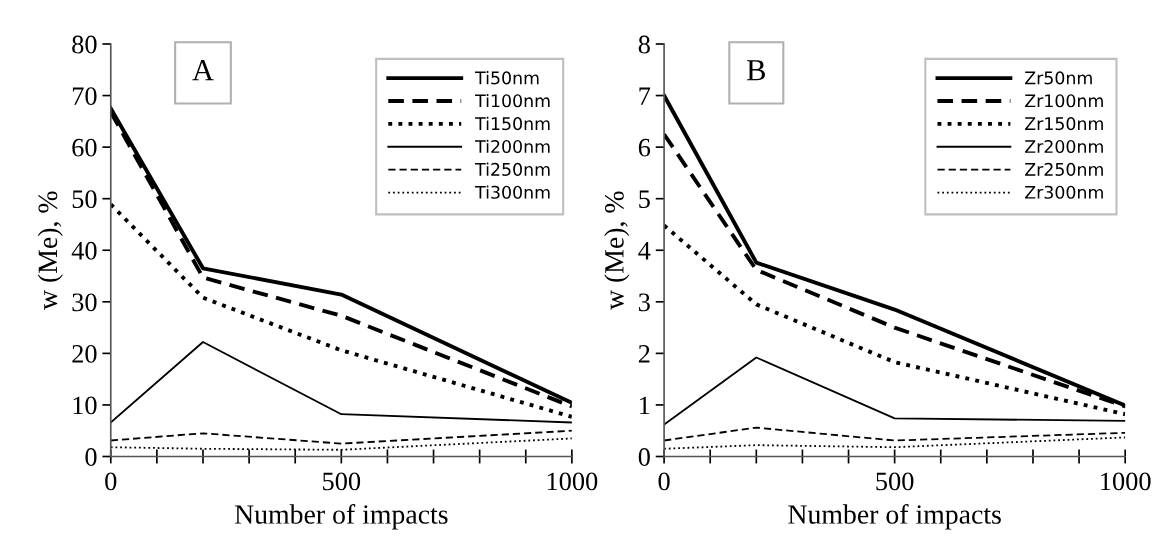  Describe the element at coordinates (512, 192) in the screenshot. I see `legend-label: Ti300nm` at that location.